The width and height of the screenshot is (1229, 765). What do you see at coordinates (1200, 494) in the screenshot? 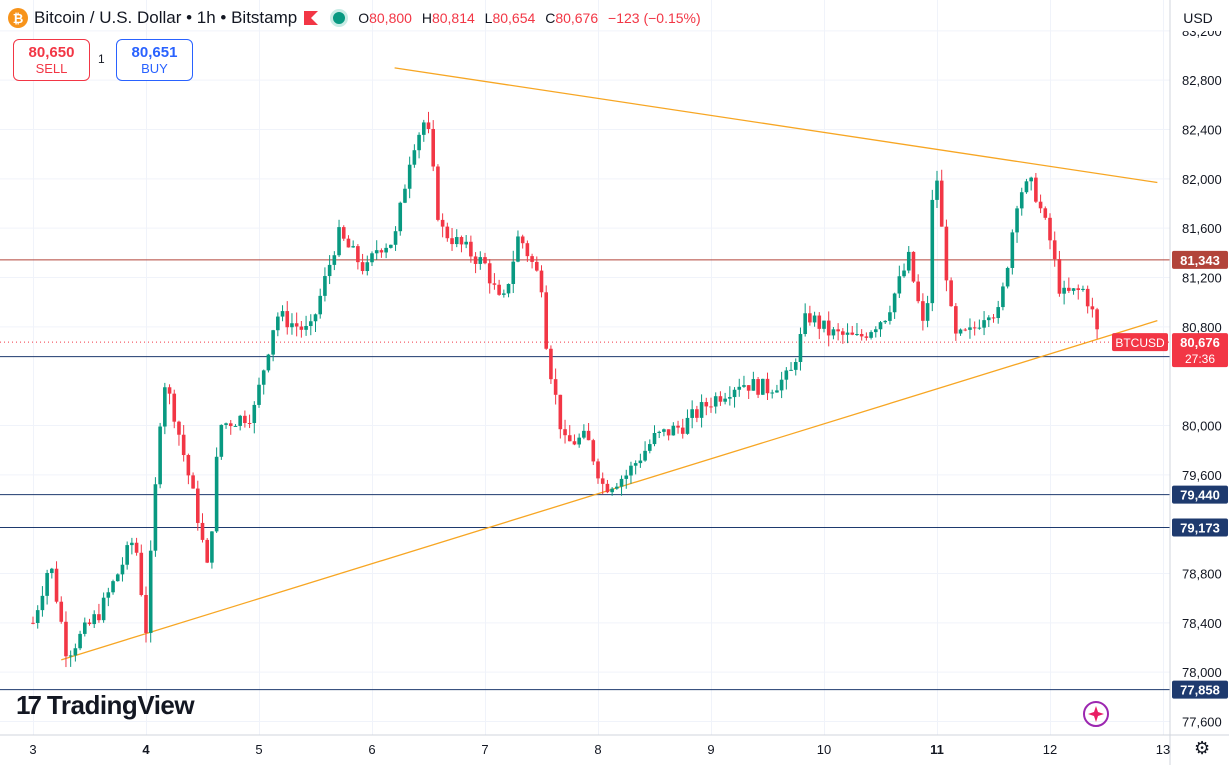
I see `level-label-bg` at bounding box center [1200, 494].